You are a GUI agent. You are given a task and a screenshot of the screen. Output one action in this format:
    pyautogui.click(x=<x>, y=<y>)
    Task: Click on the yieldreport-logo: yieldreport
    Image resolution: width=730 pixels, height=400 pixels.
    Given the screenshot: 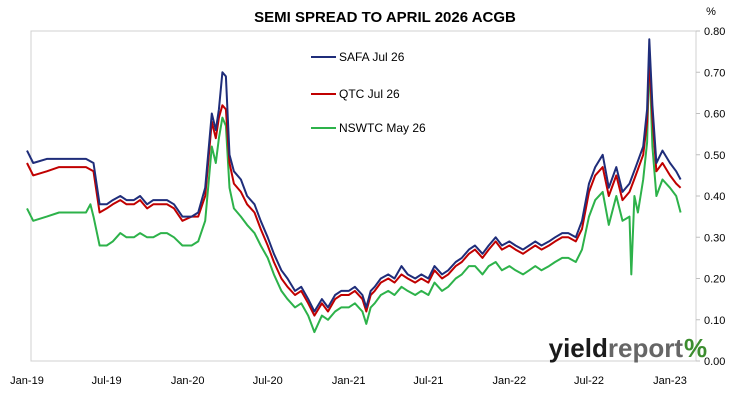 What is the action you would take?
    pyautogui.click(x=616, y=348)
    